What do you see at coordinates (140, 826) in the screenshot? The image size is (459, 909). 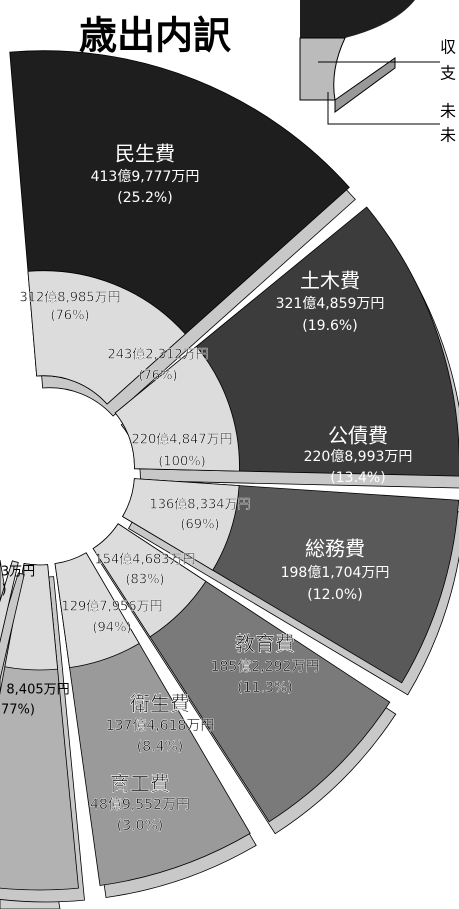 I see `value-label: (3.0%)` at bounding box center [140, 826].